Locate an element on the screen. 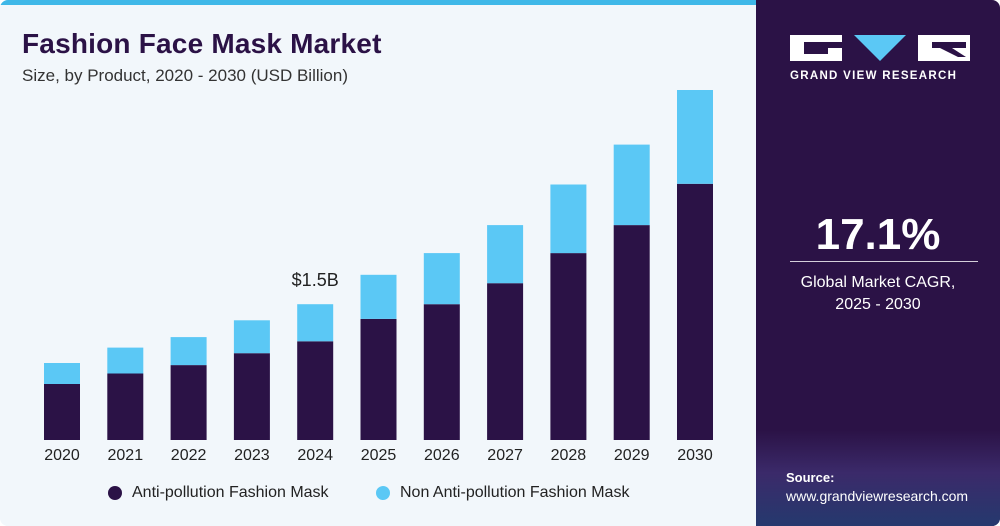  divider is located at coordinates (884, 261).